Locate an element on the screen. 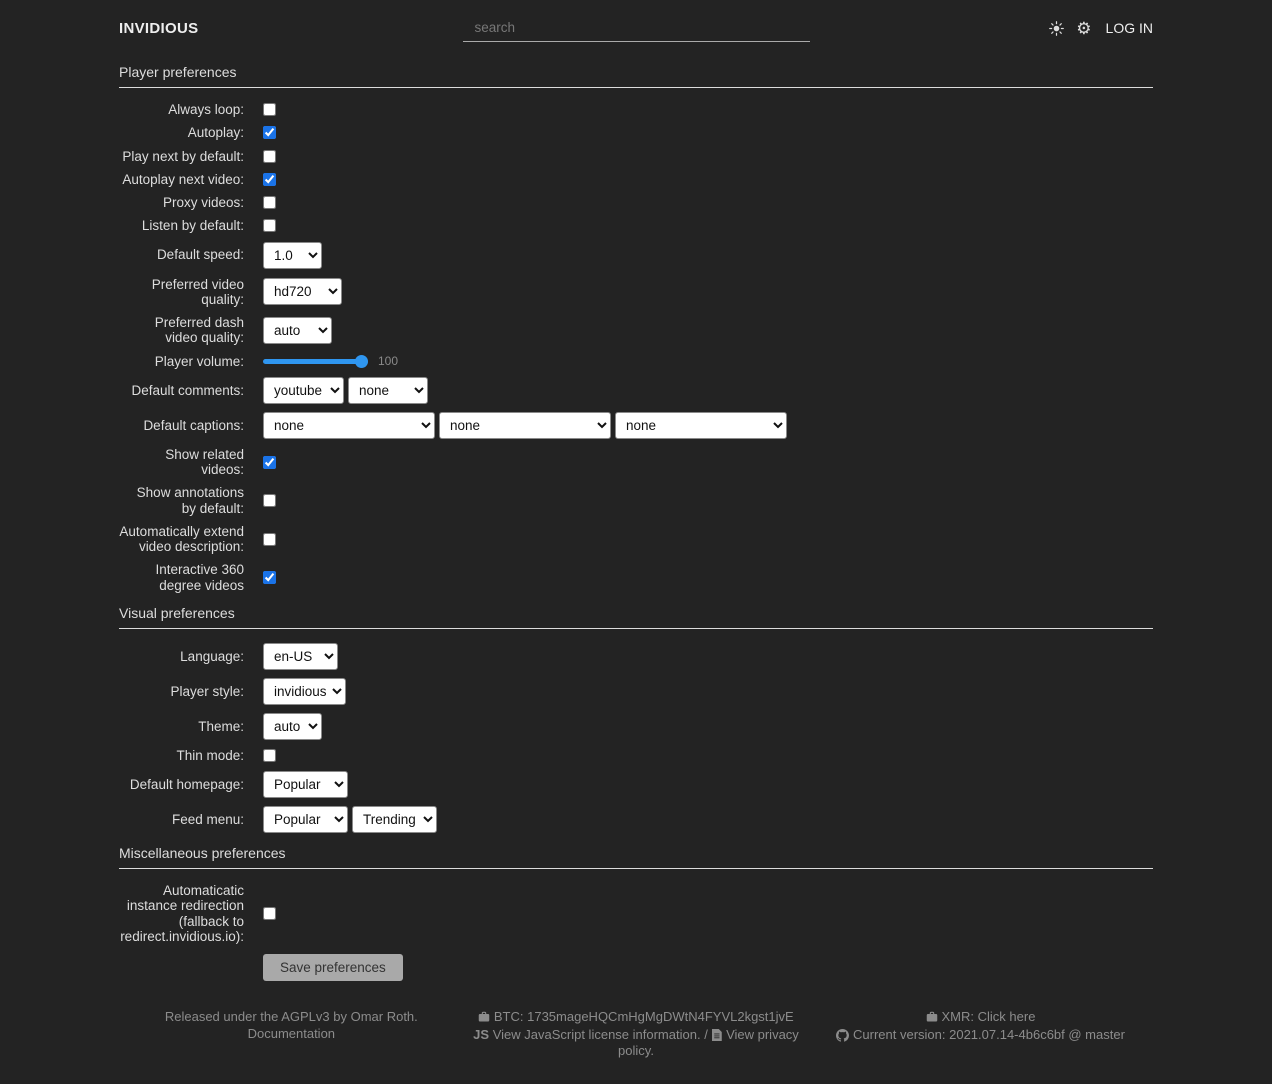 This screenshot has width=1272, height=1084. thin-mode-label: Thin mode: is located at coordinates (210, 755).